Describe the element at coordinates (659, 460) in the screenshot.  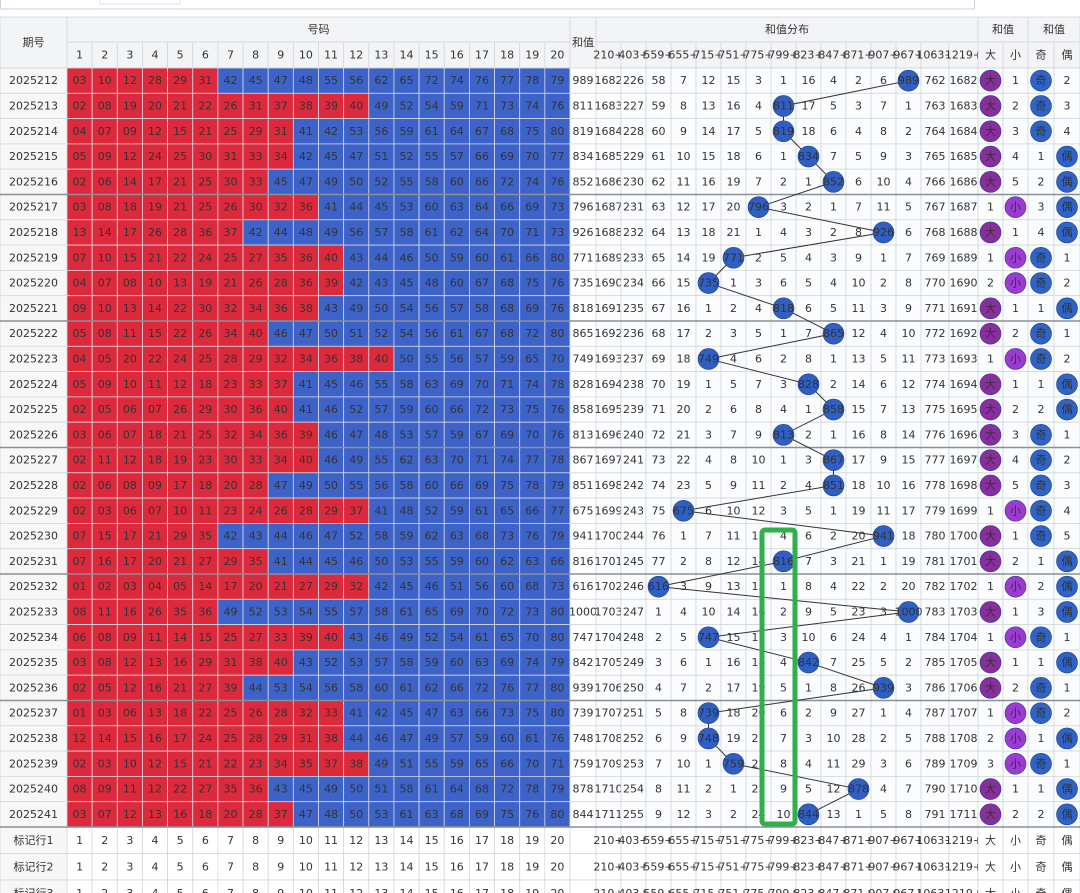
I see `miss-count: 73` at that location.